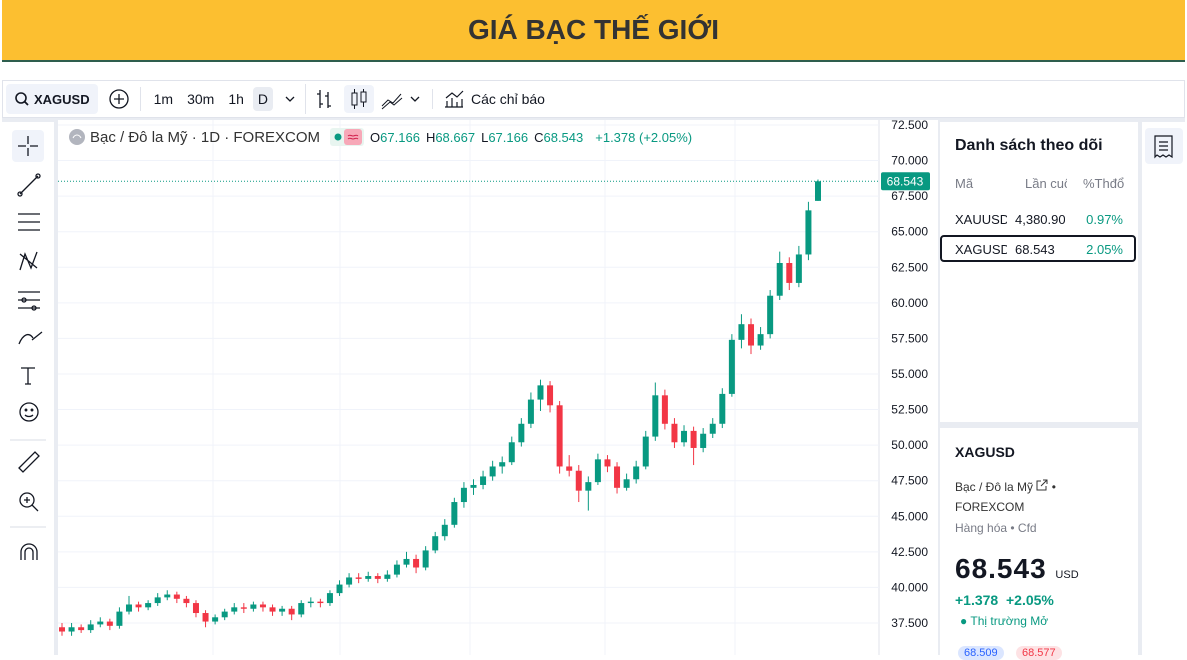  I want to click on detail-price-row: 68.543 USD, so click(1017, 569).